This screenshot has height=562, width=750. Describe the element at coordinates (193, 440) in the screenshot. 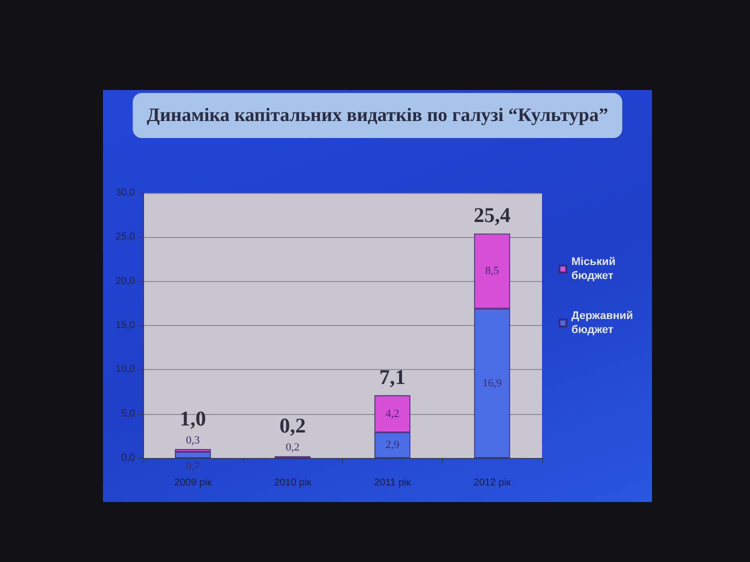

I see `data-label: 0,3` at that location.